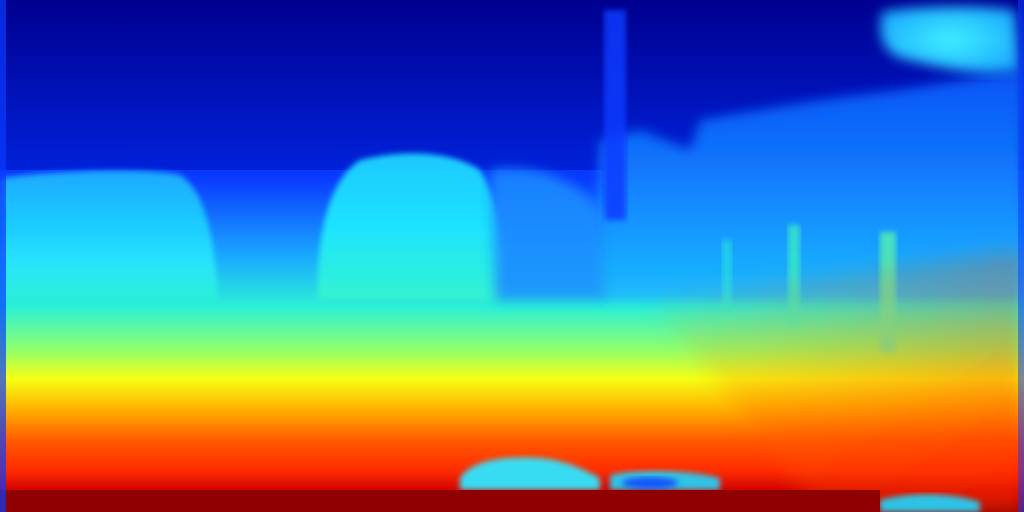  I want to click on left-building, so click(109, 235).